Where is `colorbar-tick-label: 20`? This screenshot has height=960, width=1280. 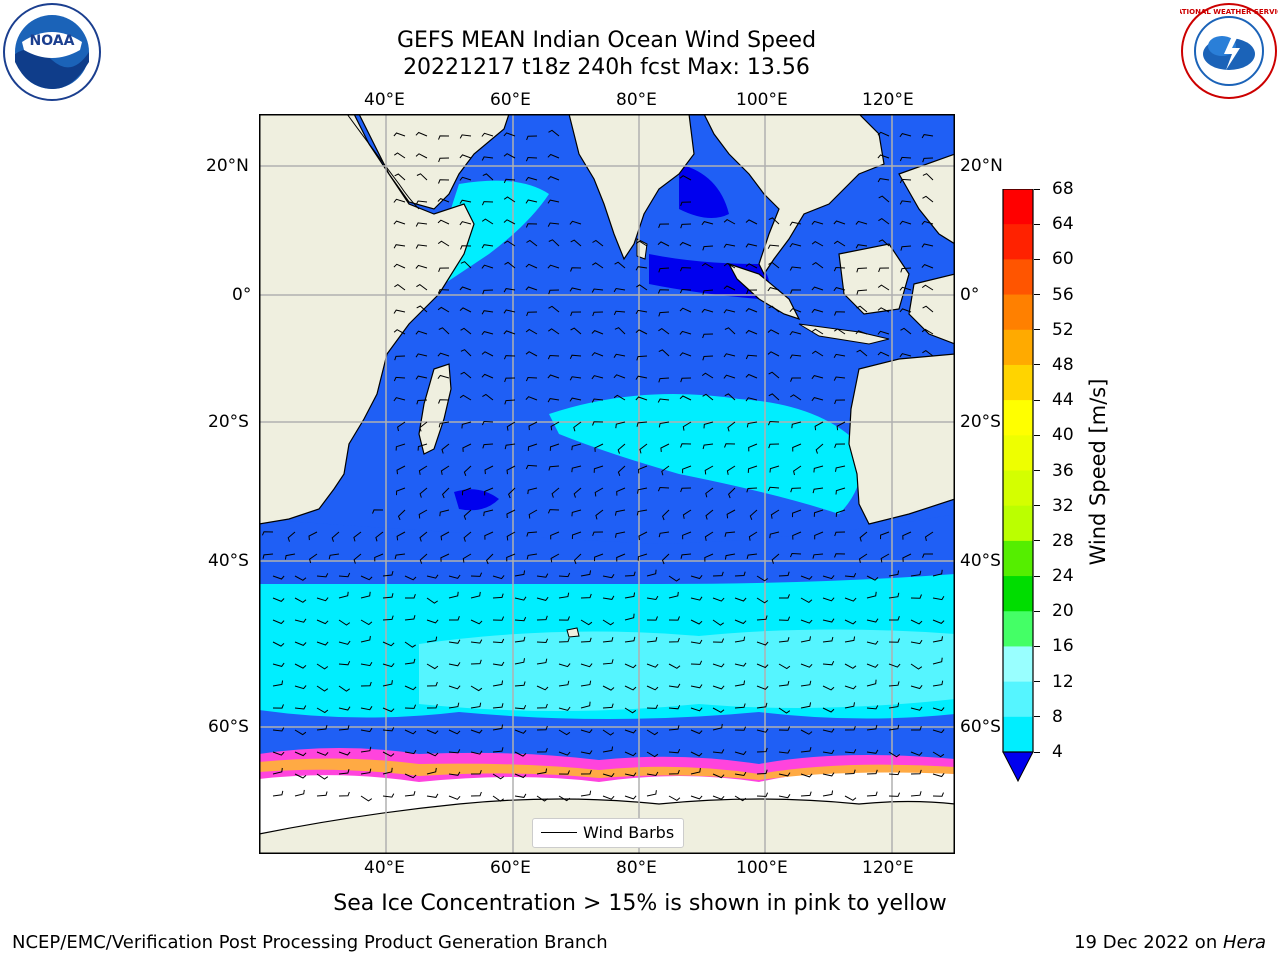 colorbar-tick-label: 20 is located at coordinates (1063, 611).